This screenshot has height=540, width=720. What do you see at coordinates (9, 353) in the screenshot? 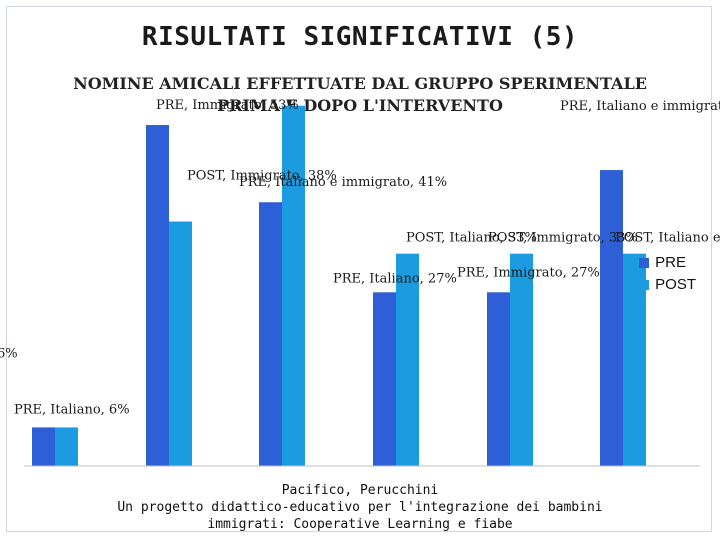
I see `data-label-post-0: POST, Italiano, 6%` at bounding box center [9, 353].